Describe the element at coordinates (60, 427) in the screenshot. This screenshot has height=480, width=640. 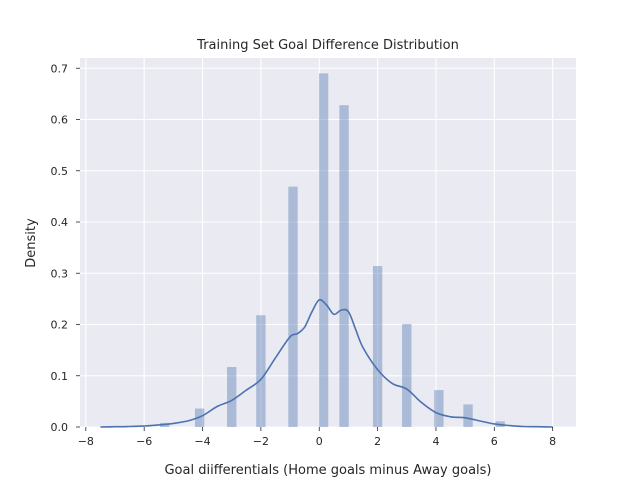
I see `y-tick-label: 0.0` at that location.